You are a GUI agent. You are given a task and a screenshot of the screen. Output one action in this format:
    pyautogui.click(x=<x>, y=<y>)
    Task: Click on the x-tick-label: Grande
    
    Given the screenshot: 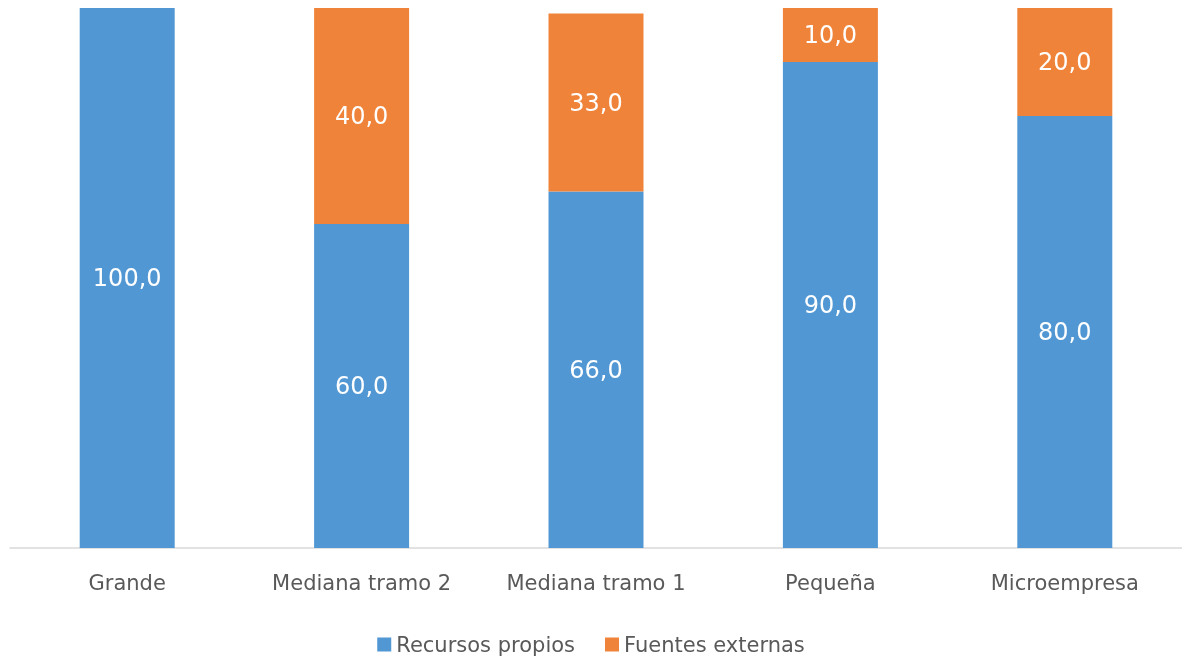 What is the action you would take?
    pyautogui.click(x=127, y=582)
    